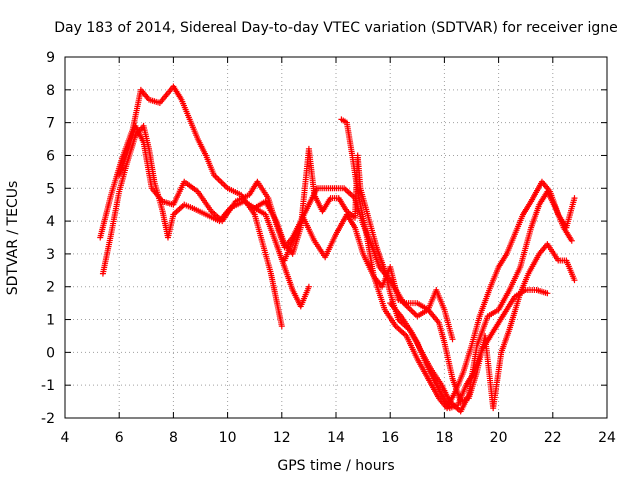  I want to click on x-tick-label: 10, so click(228, 438).